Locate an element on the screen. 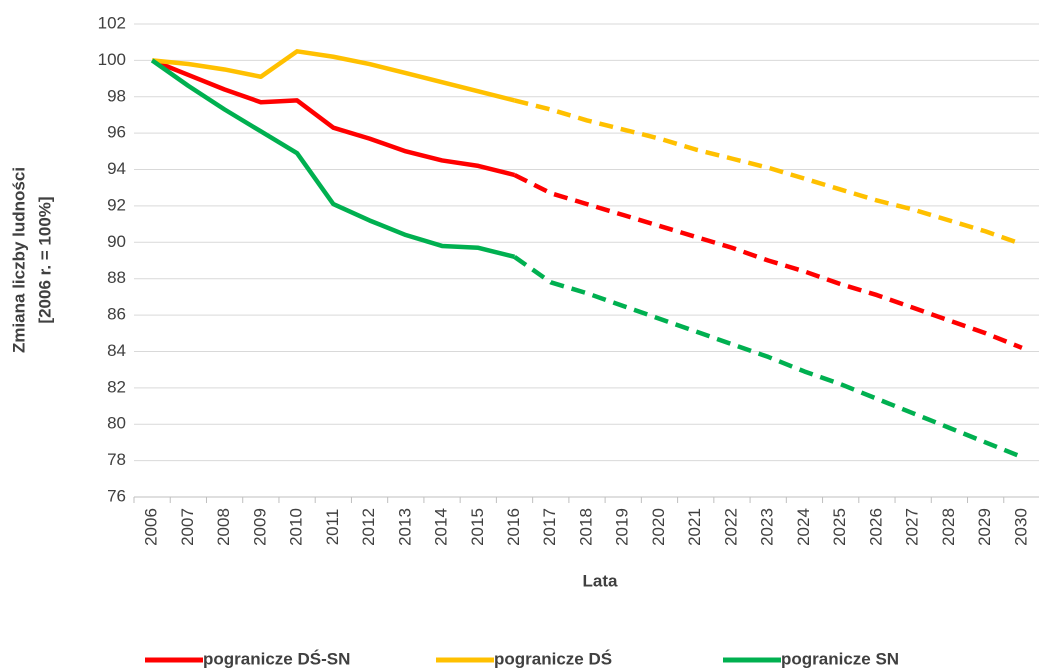 Image resolution: width=1039 pixels, height=672 pixels. x-tick-label: 2026 is located at coordinates (875, 527).